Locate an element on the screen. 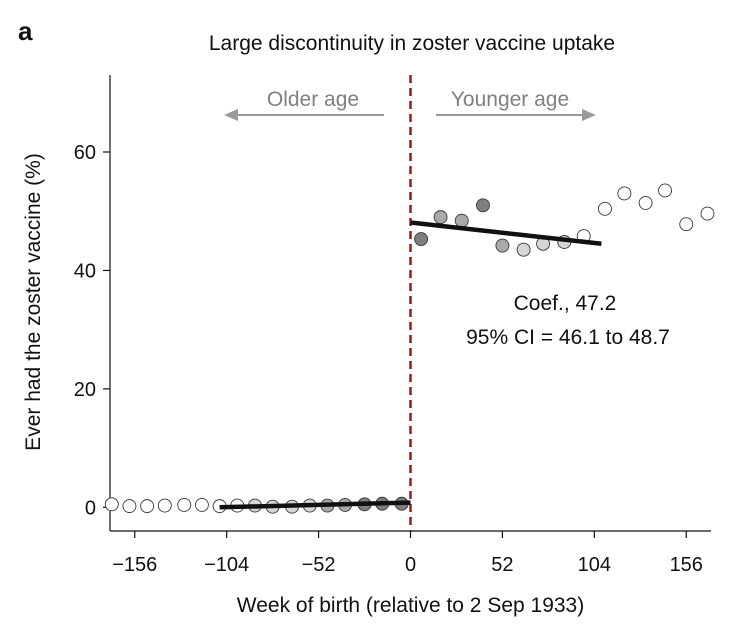  coefficient-annotation: Coef., 47.2 95% CI = 46.1 to 48.7 is located at coordinates (568, 320).